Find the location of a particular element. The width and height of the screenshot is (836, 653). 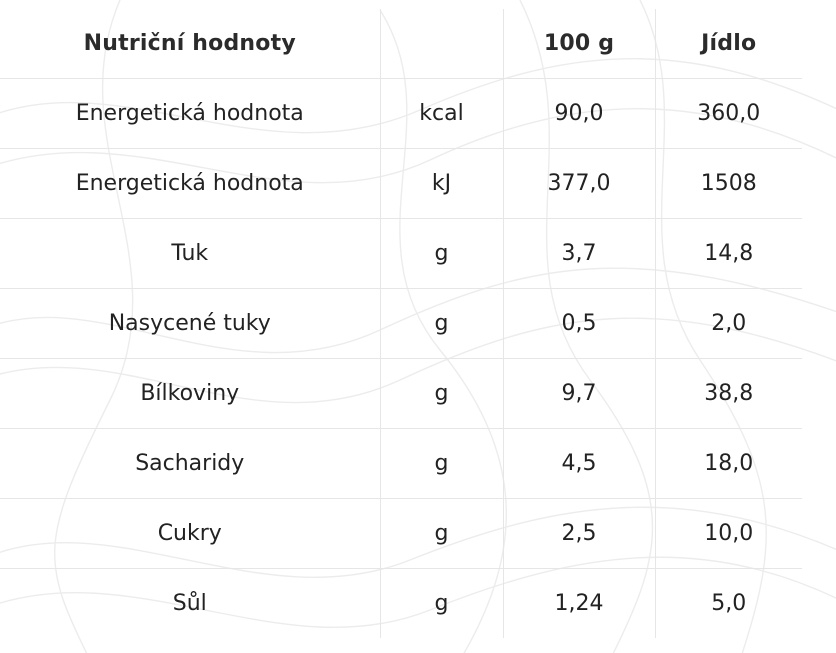

nutrient-name: Sůl is located at coordinates (189, 603).